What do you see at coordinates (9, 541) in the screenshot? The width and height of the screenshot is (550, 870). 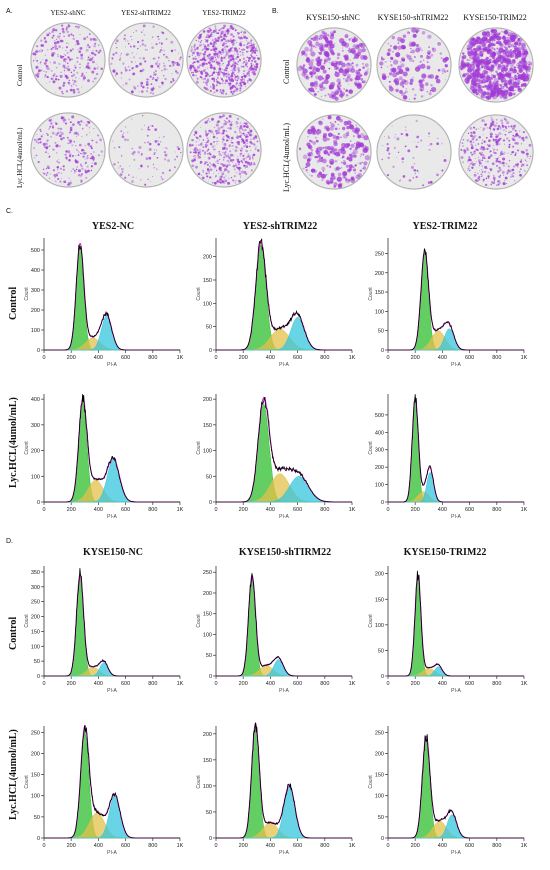 I see `panel-d-letter: D.` at bounding box center [9, 541].